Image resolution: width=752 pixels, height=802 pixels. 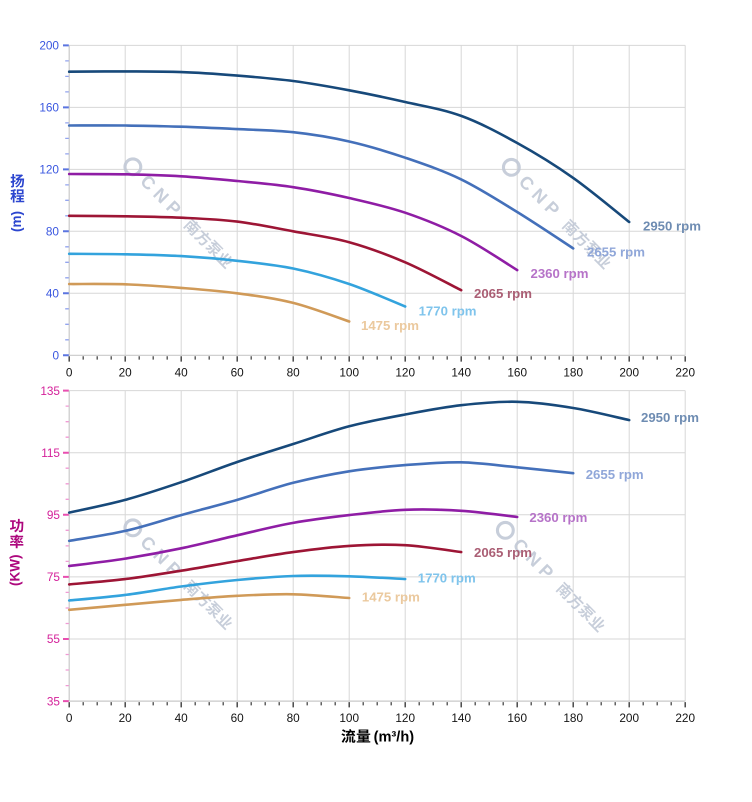 What do you see at coordinates (54, 515) in the screenshot?
I see `svg-text: 95` at bounding box center [54, 515].